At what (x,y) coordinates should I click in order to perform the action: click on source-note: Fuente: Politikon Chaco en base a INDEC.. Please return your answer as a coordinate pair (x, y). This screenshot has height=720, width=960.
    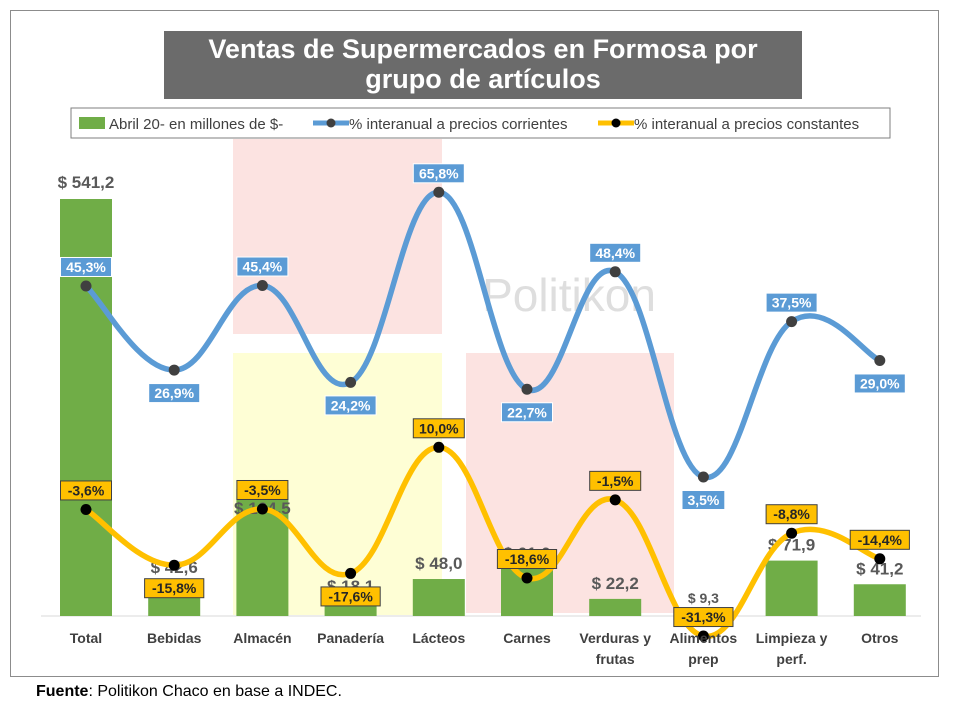
    Looking at the image, I should click on (189, 692).